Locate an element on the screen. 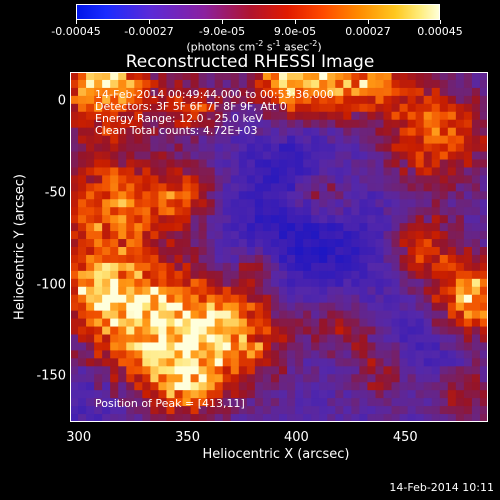 The image size is (500, 500). clean-counts-text: Clean Total counts: 4.72E+03 is located at coordinates (176, 130).